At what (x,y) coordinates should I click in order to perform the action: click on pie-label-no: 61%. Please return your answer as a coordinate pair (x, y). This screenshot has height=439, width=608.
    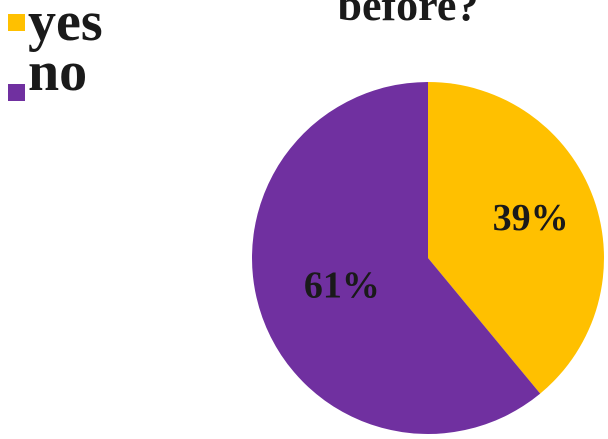
    Looking at the image, I should click on (342, 286).